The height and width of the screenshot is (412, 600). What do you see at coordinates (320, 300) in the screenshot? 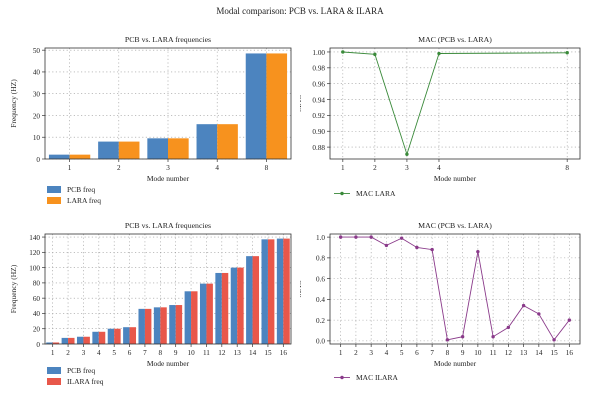
I see `y-tick-label: 0.4` at bounding box center [320, 300].